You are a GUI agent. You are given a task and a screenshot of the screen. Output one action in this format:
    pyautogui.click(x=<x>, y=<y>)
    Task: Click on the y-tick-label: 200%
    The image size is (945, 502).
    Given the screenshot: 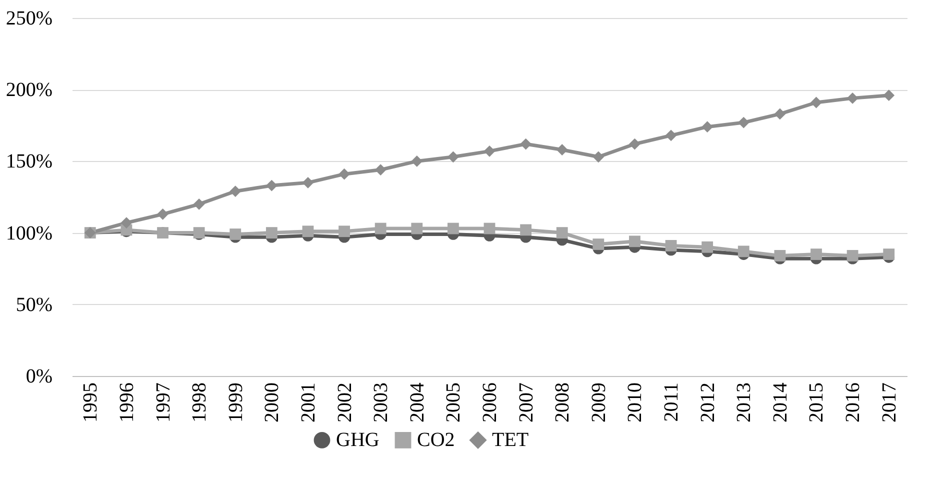 What is the action you would take?
    pyautogui.click(x=29, y=90)
    